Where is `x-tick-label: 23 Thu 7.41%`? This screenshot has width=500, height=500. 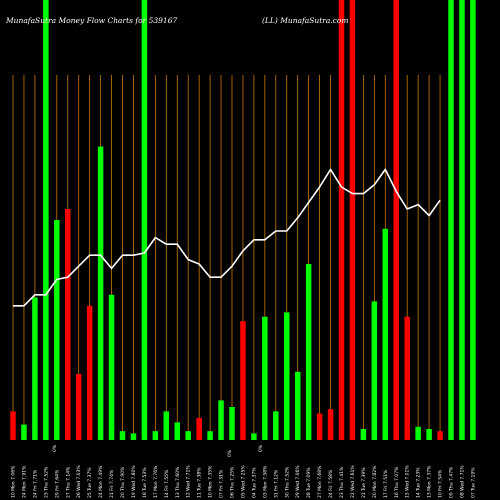 x-tick-label: 23 Thu 7.41% is located at coordinates (342, 482).